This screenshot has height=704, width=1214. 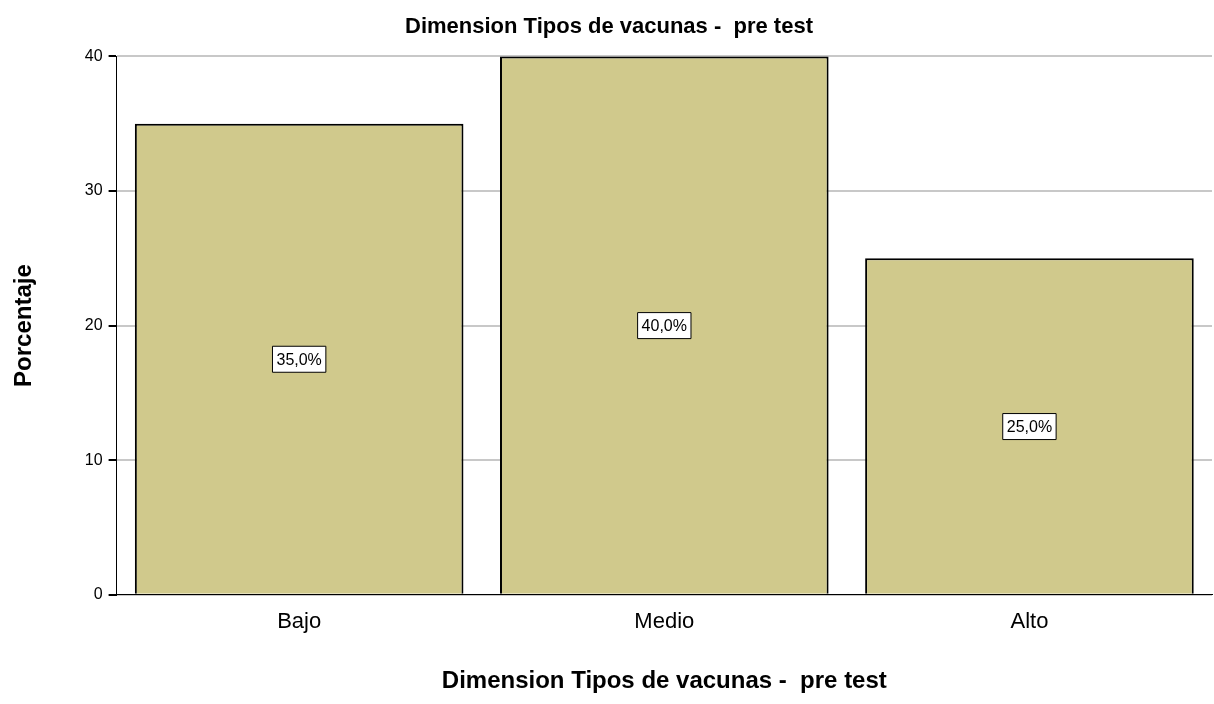 What do you see at coordinates (609, 26) in the screenshot?
I see `chart-title: Dimension Tipos de vacunas - pre test` at bounding box center [609, 26].